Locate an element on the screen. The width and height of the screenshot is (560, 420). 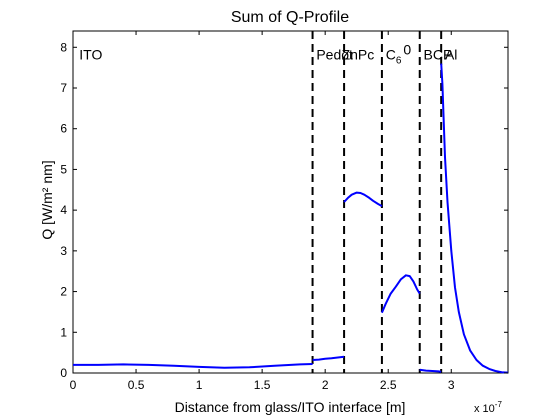
layer-label: Al is located at coordinates (451, 55).